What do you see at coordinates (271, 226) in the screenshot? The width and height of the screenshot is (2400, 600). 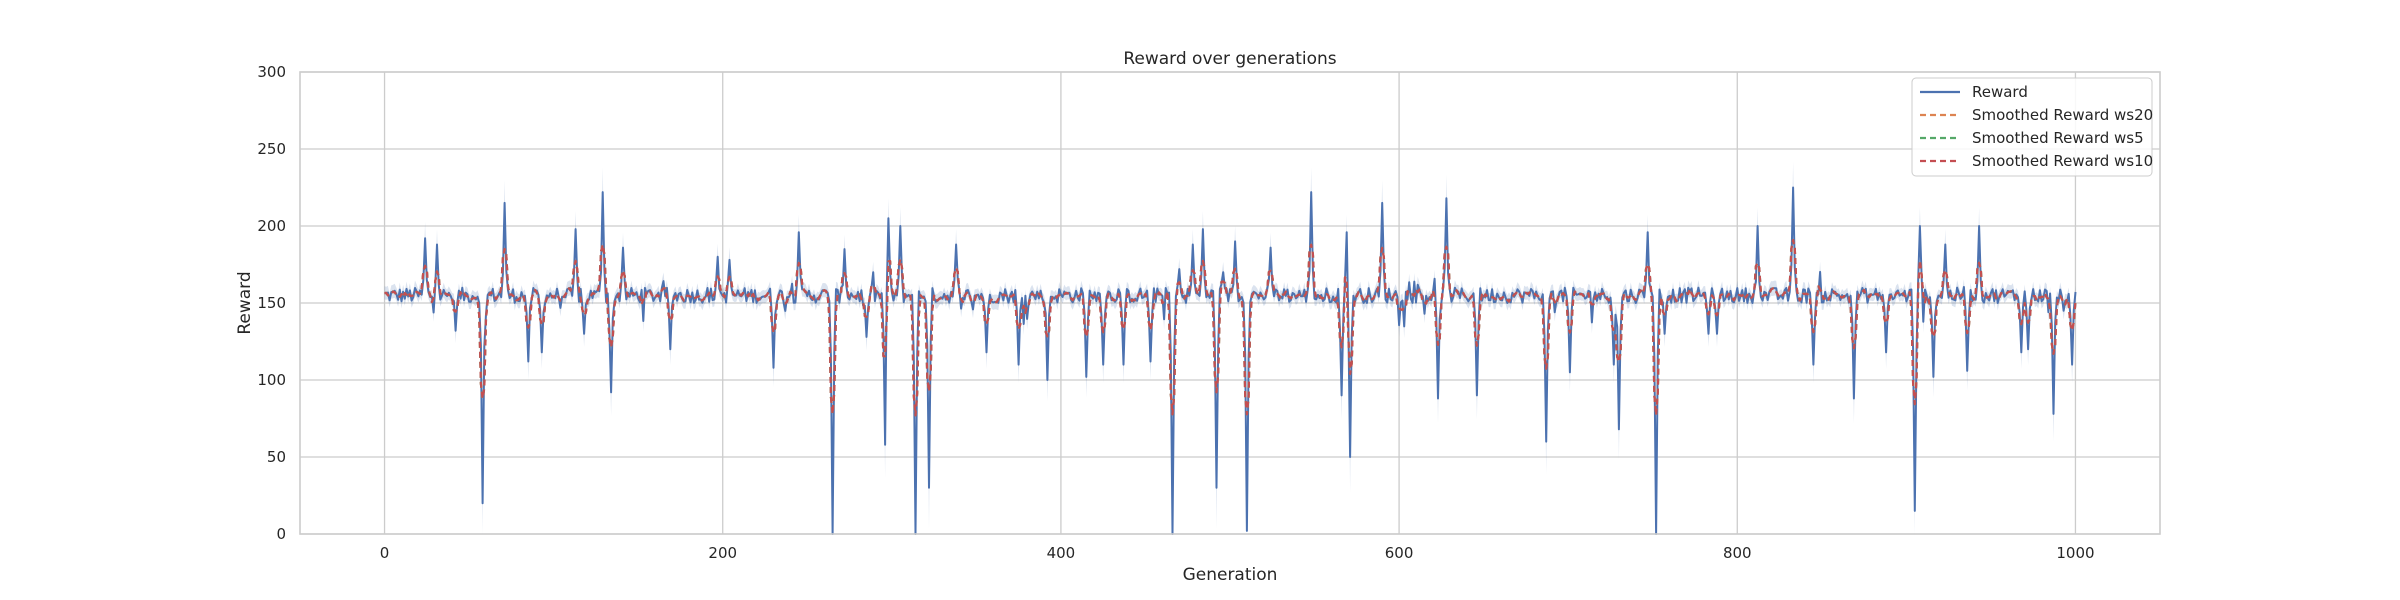 I see `y-tick-label: 200` at bounding box center [271, 226].